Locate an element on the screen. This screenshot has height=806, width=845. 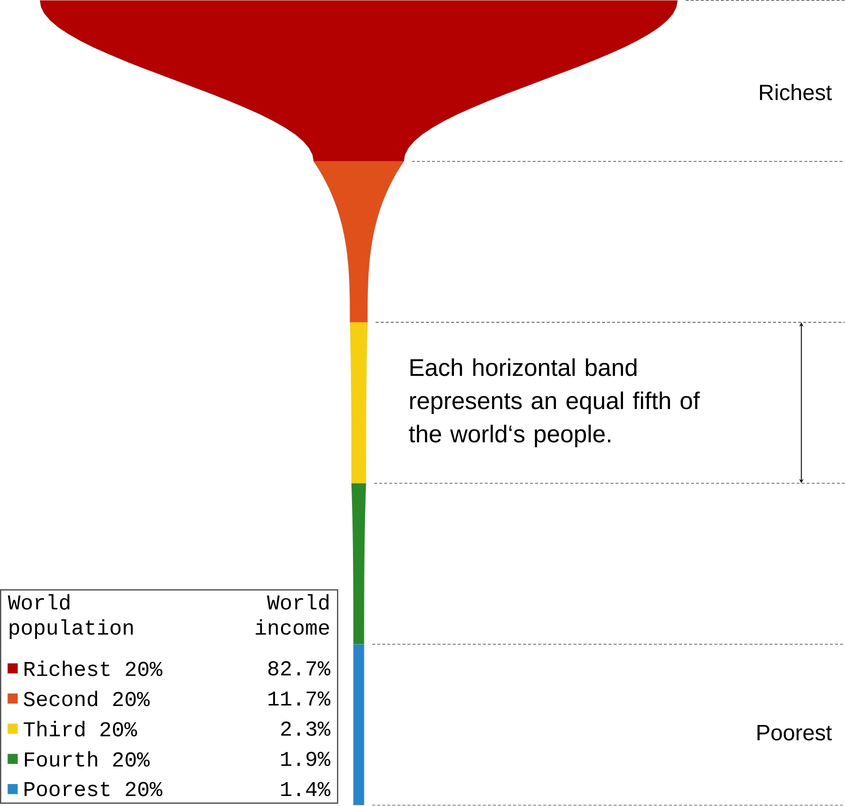
category-label: Richest 20% is located at coordinates (93, 668).